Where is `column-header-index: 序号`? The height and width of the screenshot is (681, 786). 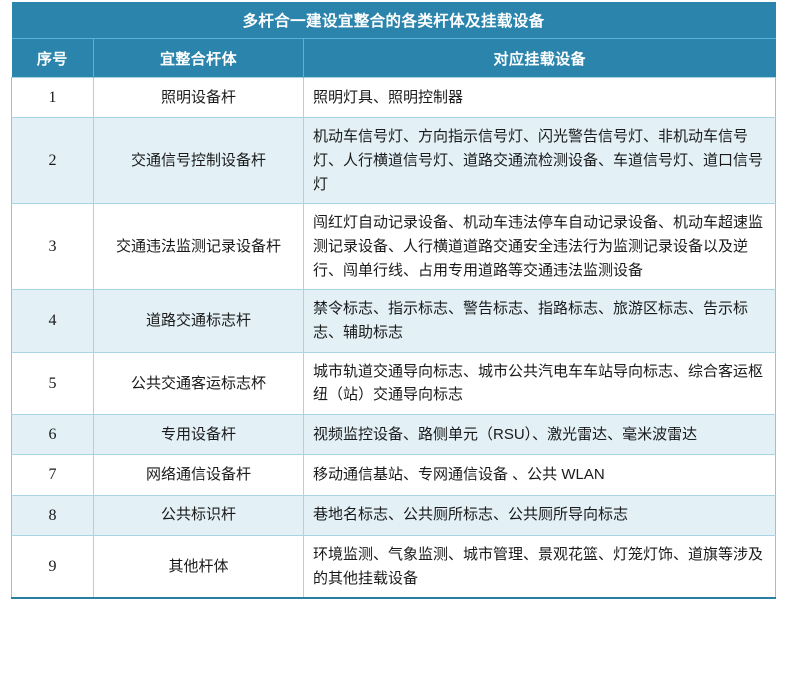 column-header-index: 序号 is located at coordinates (52, 58).